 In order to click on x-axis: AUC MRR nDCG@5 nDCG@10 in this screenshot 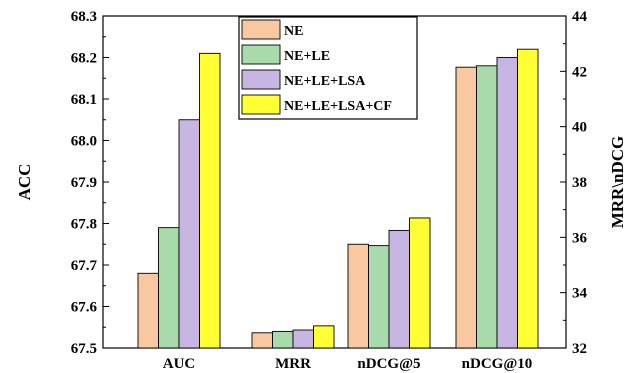, I will do `click(348, 364)`.